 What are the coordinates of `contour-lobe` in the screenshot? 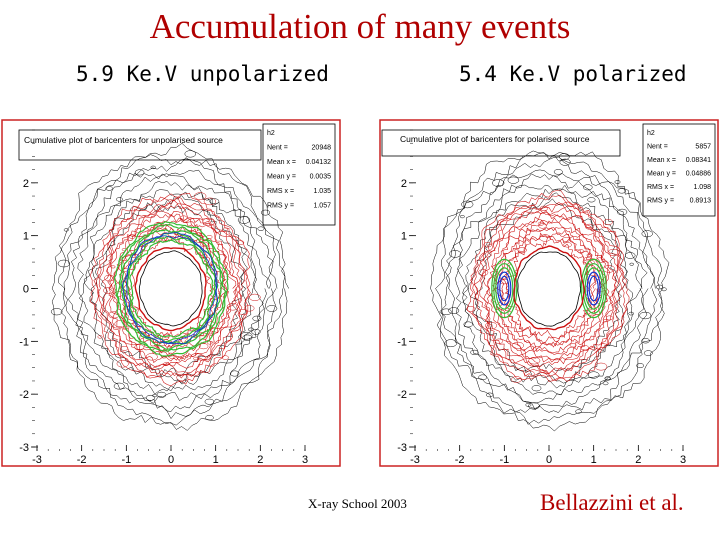 It's located at (593, 288).